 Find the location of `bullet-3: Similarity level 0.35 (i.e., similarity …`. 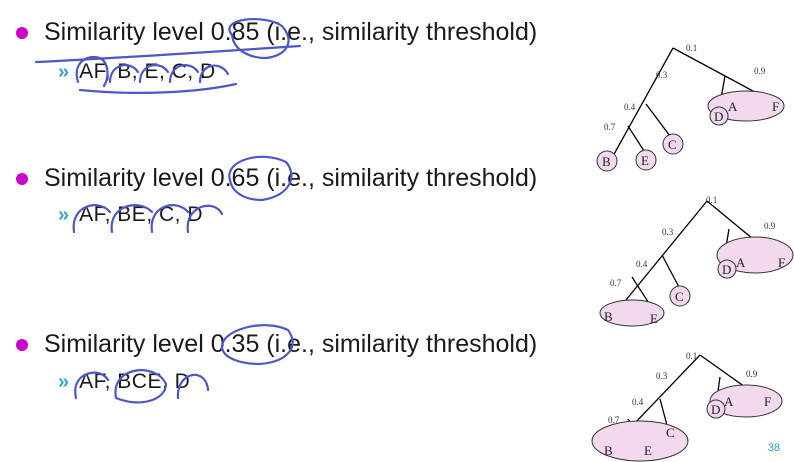

bullet-3: Similarity level 0.35 (i.e., similarity … is located at coordinates (276, 344).